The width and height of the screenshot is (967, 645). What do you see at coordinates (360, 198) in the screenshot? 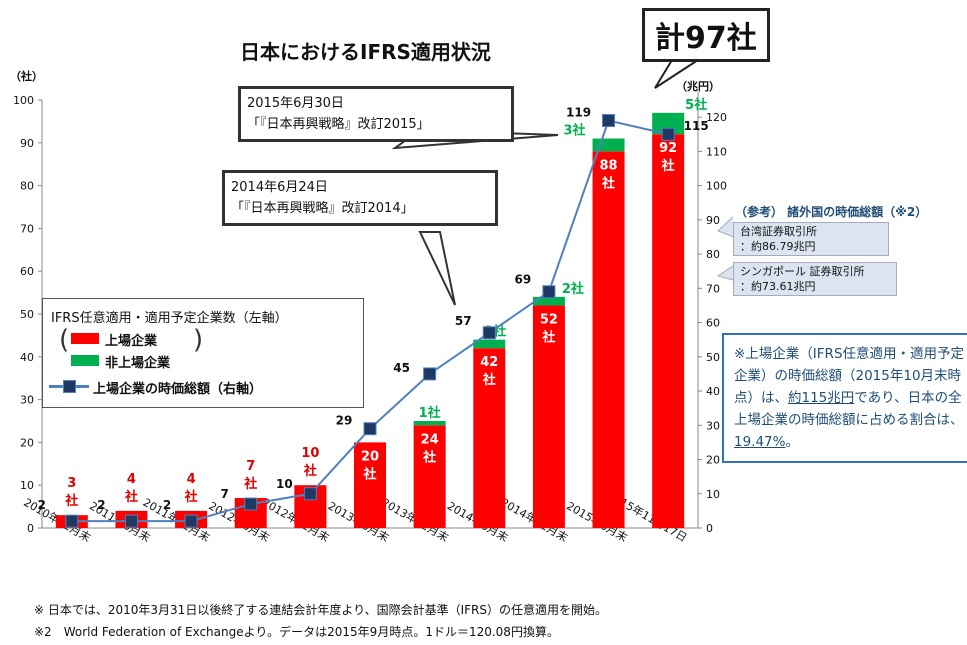
I see `callout-2014: 2014年6月24日 「『日本再興戦略』改訂2014」` at bounding box center [360, 198].